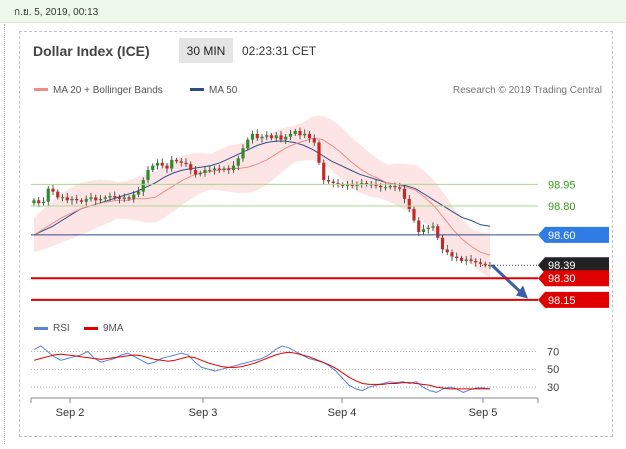  Describe the element at coordinates (279, 51) in the screenshot. I see `time-label: 02:23:31 CET` at that location.